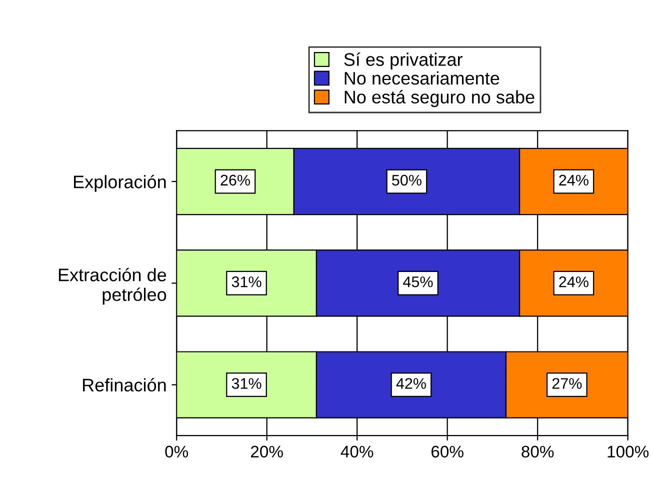 This screenshot has width=654, height=484. I want to click on x-tick-label: 60%, so click(448, 452).